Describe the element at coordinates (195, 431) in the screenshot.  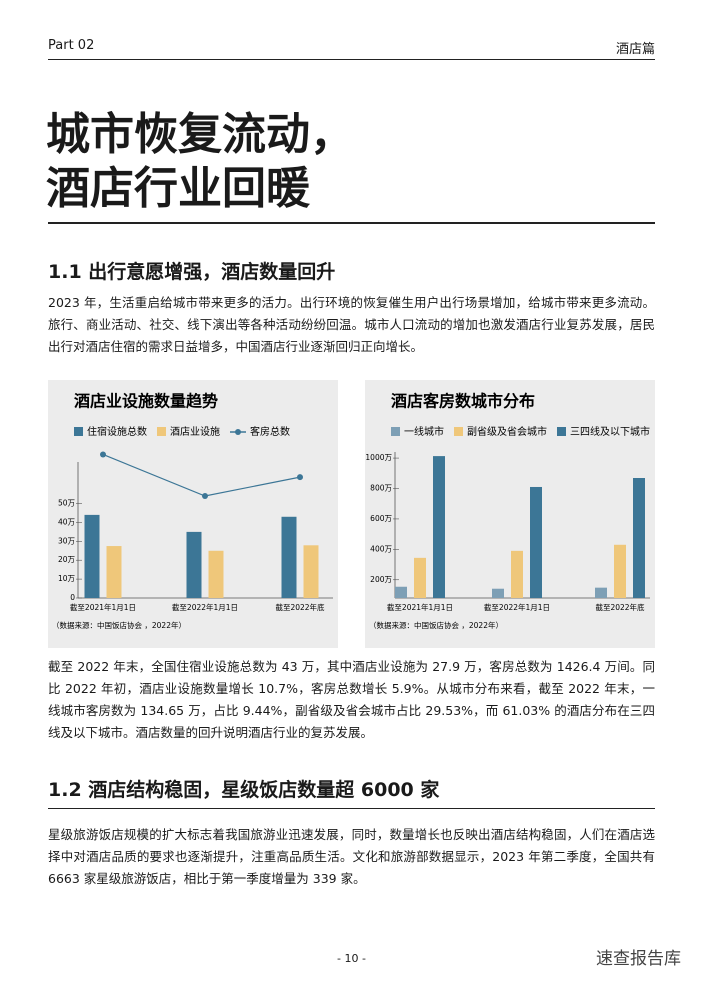
I see `legend-label: 酒店业设施` at that location.